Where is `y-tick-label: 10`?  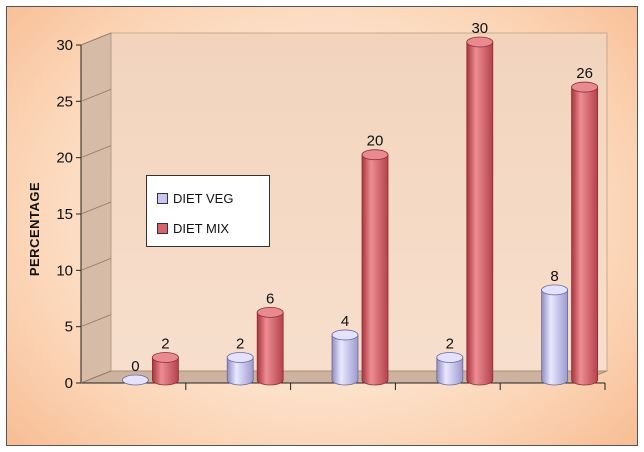 y-tick-label: 10 is located at coordinates (64, 270).